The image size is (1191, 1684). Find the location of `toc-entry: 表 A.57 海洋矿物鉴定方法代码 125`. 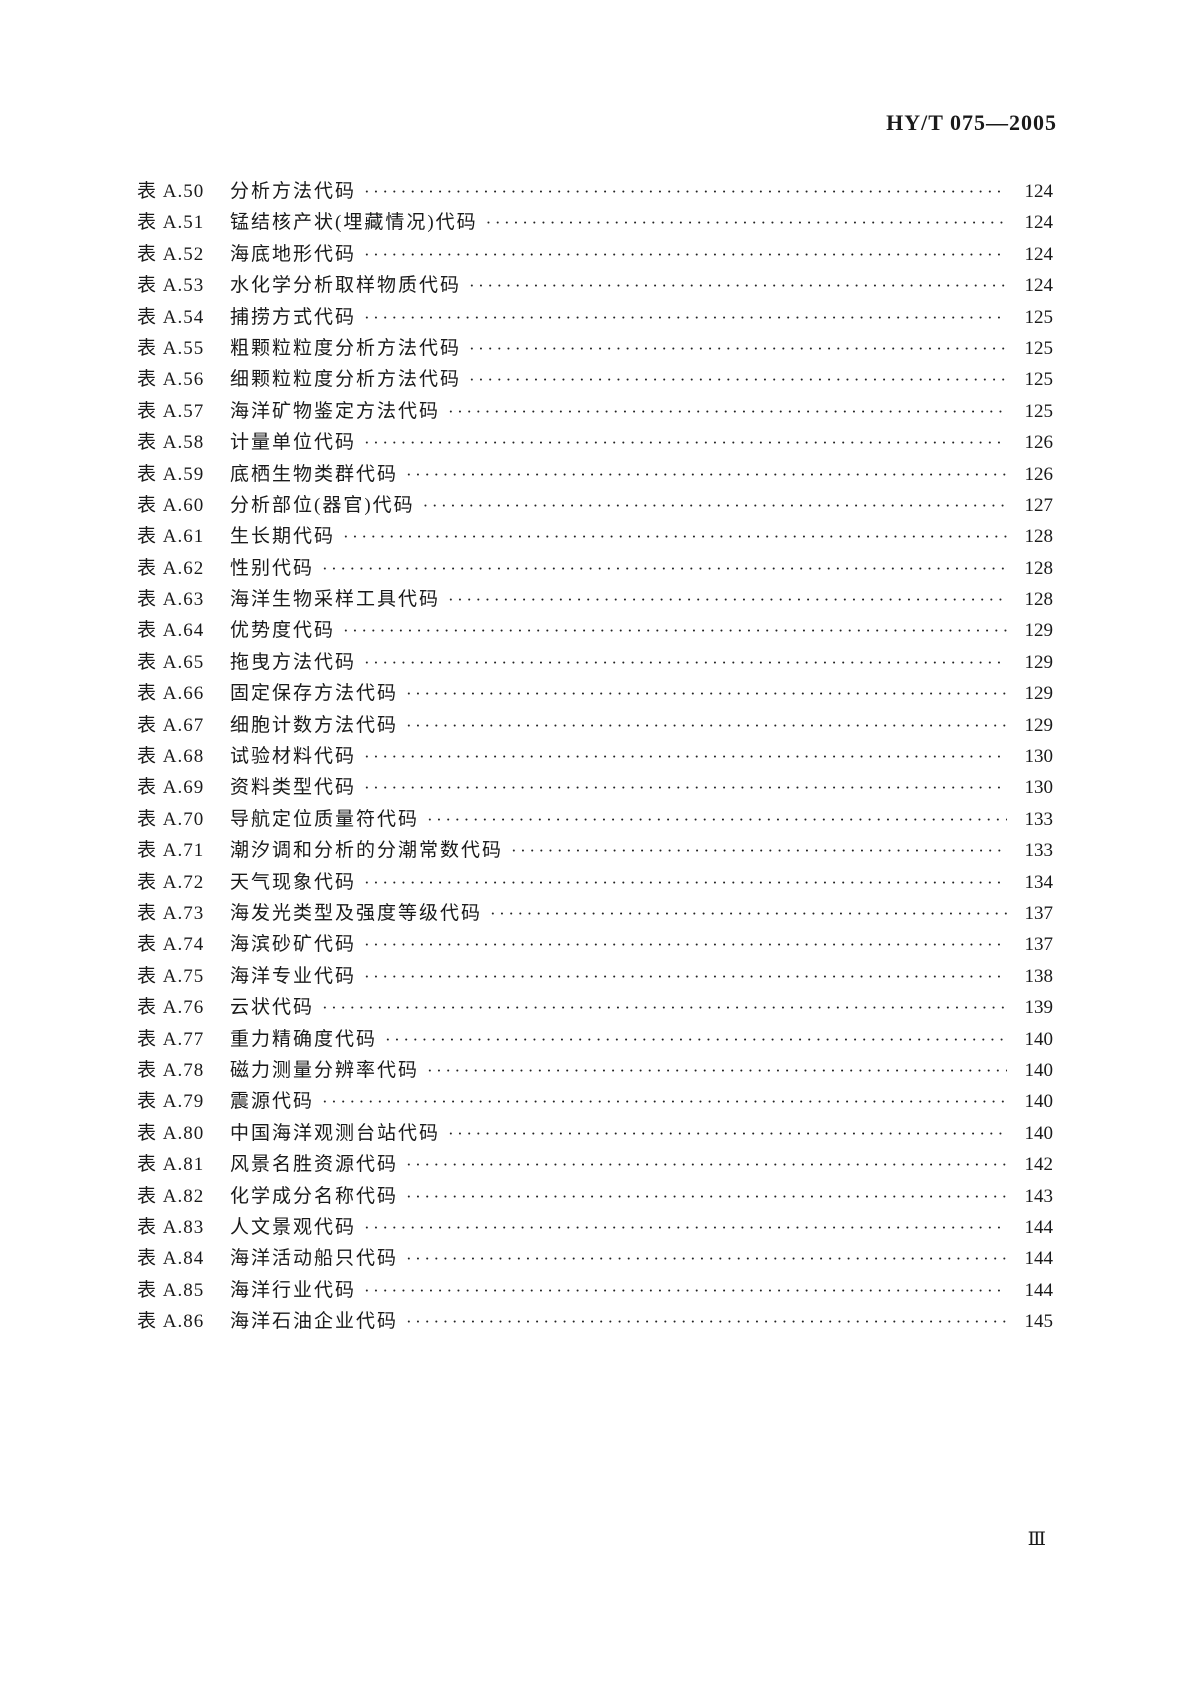

toc-entry: 表 A.57 海洋矿物鉴定方法代码 125 is located at coordinates (595, 411).